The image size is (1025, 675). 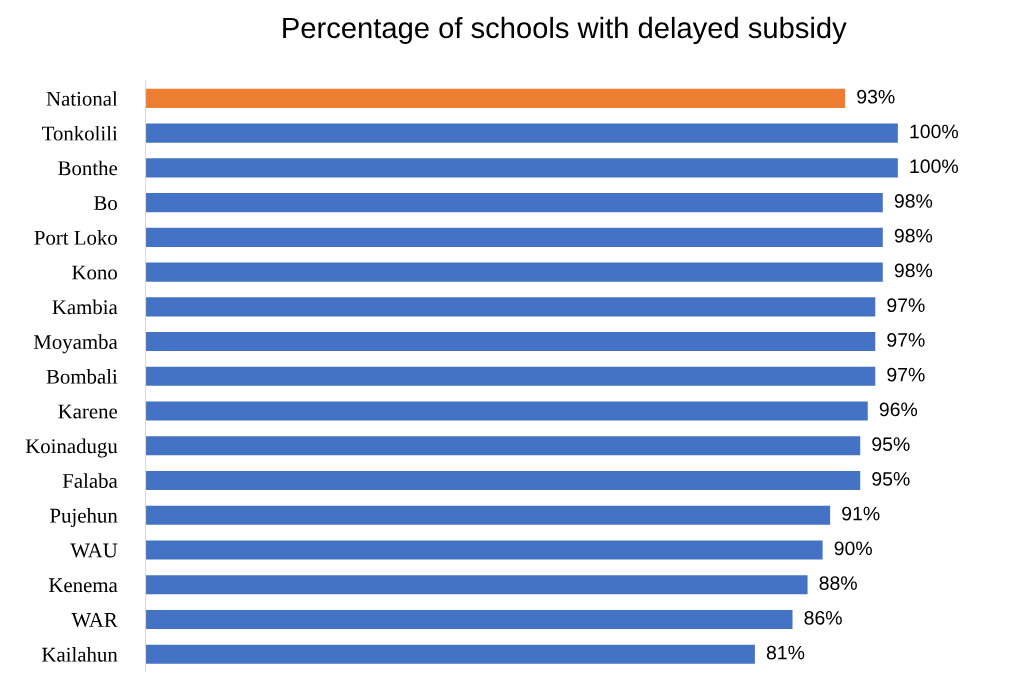 I want to click on data-label: 86%, so click(x=823, y=617).